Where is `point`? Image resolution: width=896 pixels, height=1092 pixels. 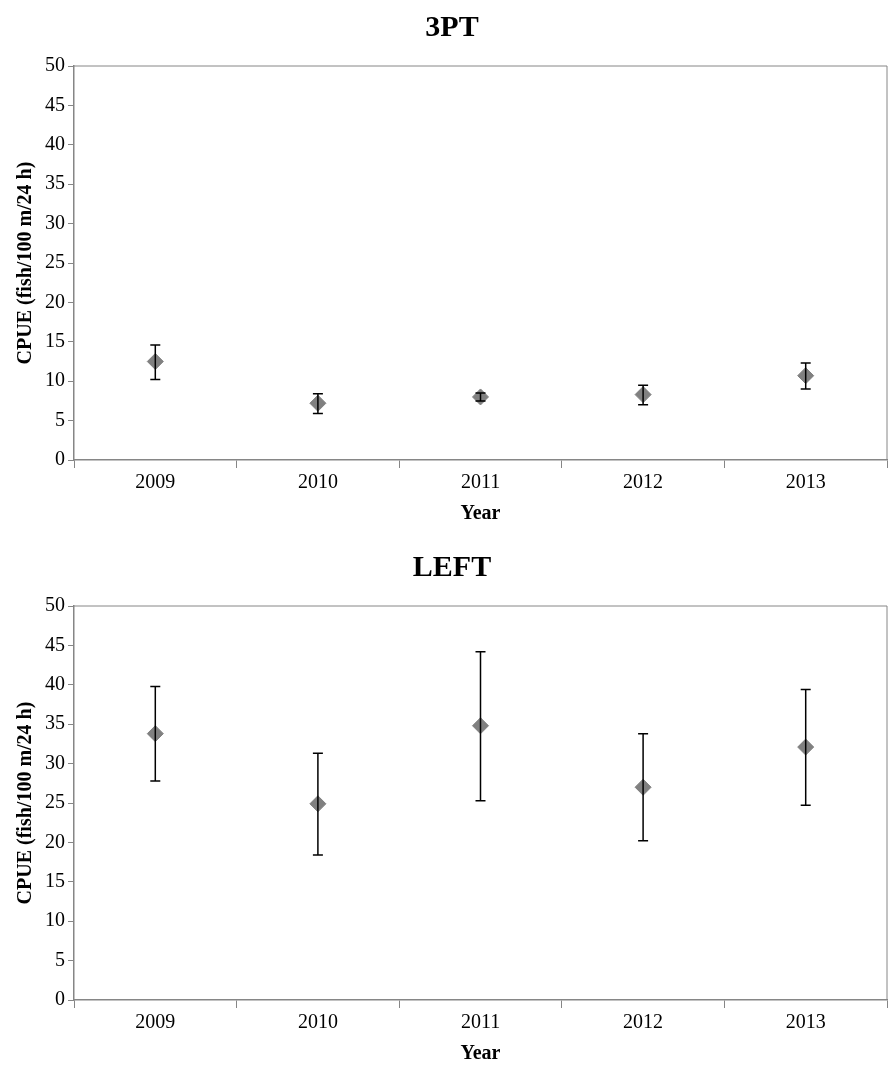 point is located at coordinates (480, 397).